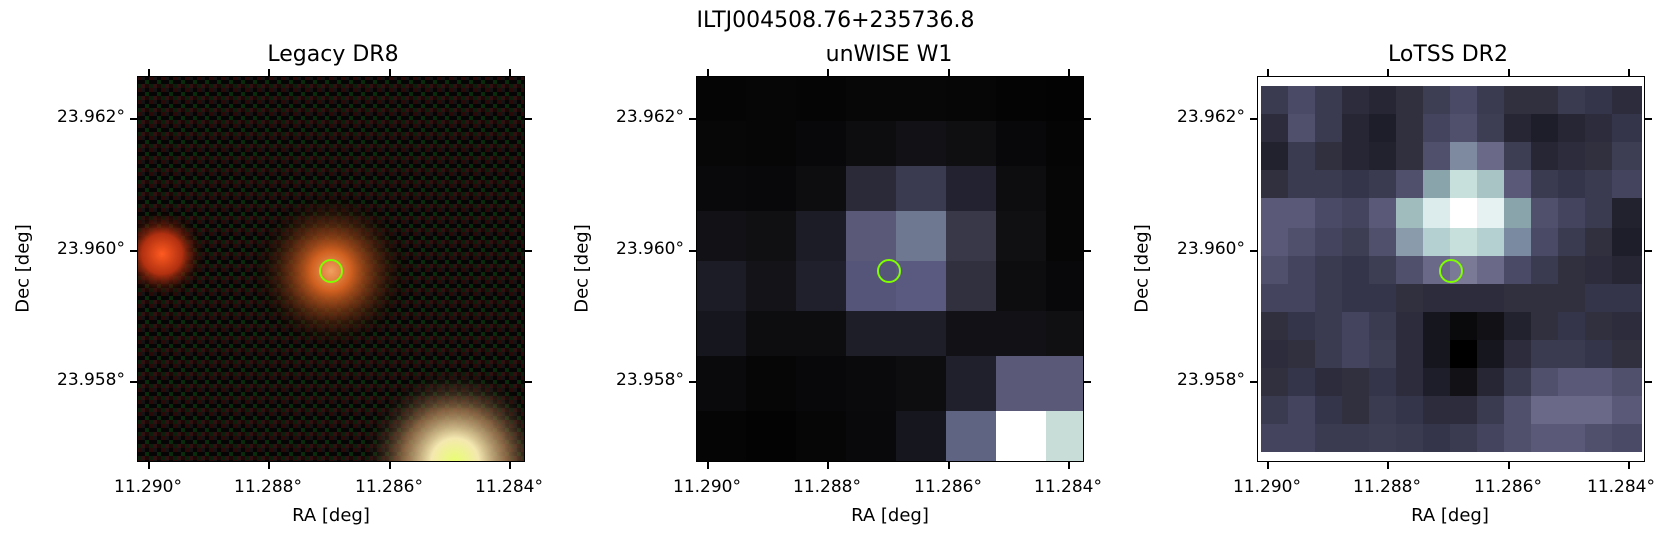  Describe the element at coordinates (1448, 54) in the screenshot. I see `panel-title: LoTSS DR2` at that location.